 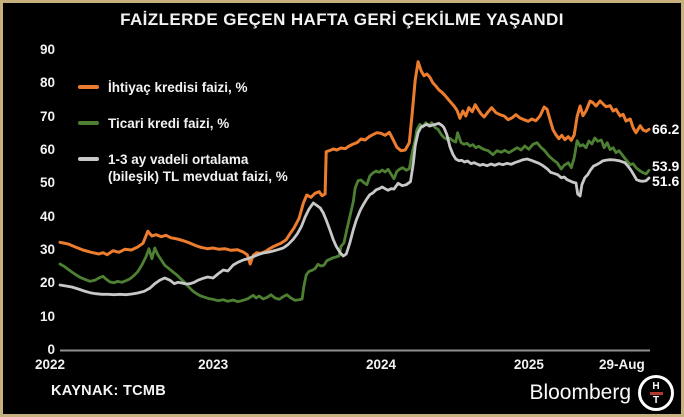 What do you see at coordinates (88, 123) in the screenshot?
I see `commercial-line-swatch-icon` at bounding box center [88, 123].